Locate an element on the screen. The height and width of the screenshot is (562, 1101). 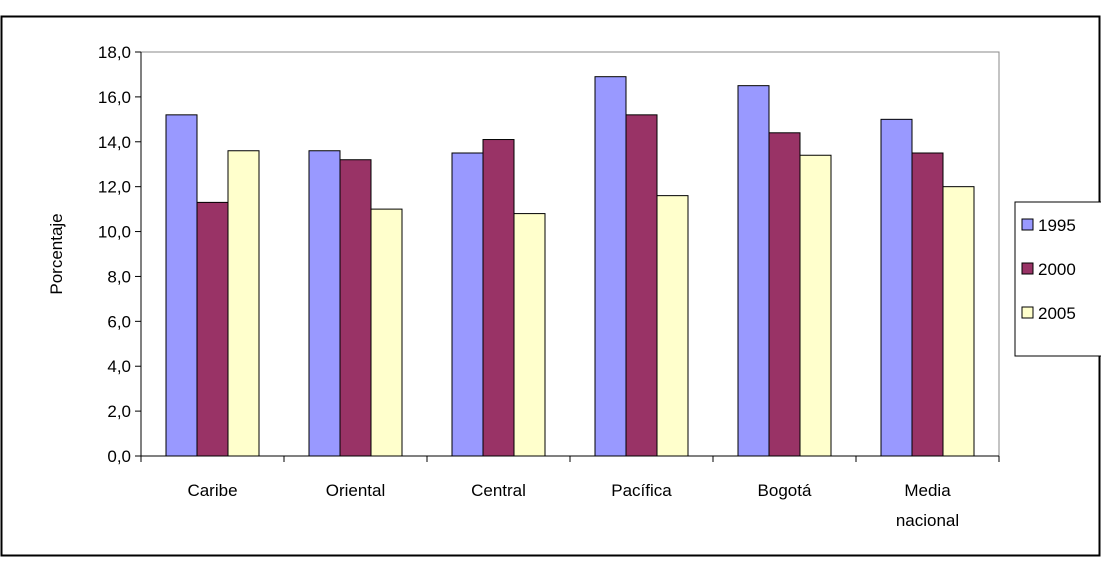
legend-swatch-2000 is located at coordinates (1027, 268).